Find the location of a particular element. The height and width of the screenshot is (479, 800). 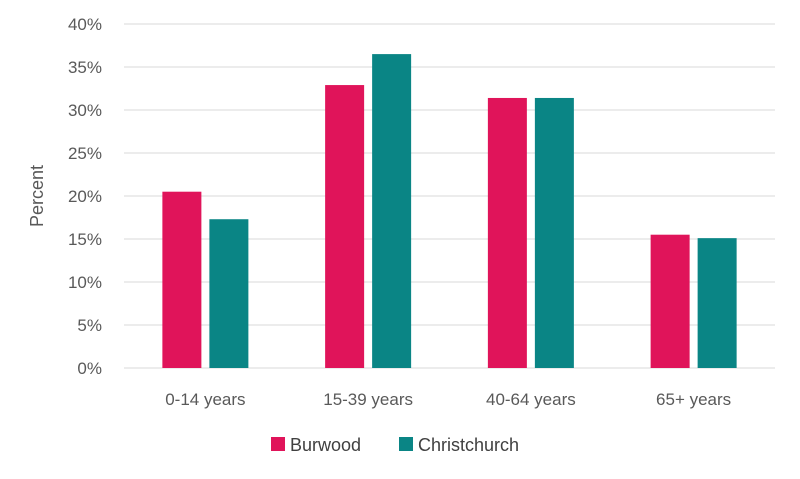

bar-christchurch-15-39-years is located at coordinates (392, 211).